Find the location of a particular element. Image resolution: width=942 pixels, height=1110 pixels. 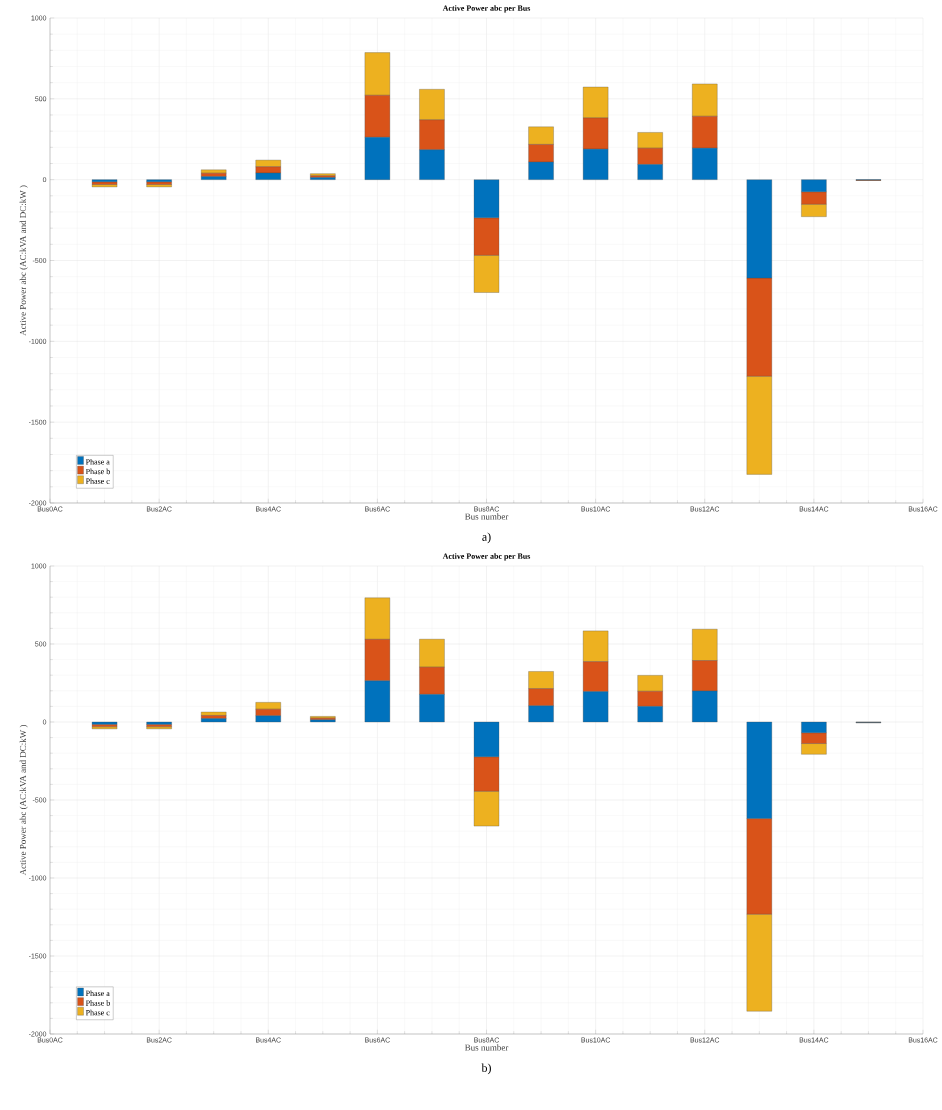

text: b) is located at coordinates (486, 1069).